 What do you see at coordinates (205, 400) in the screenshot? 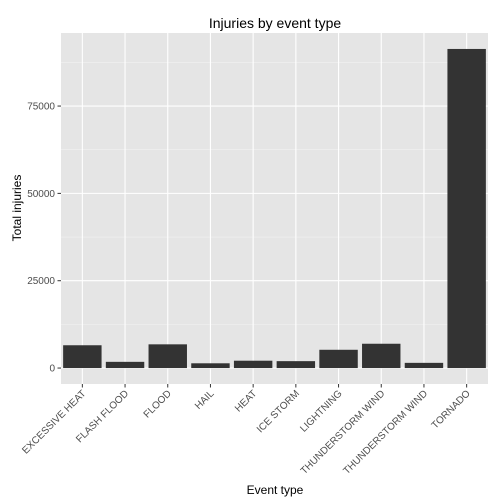
I see `x-tick-label: HAIL` at bounding box center [205, 400].